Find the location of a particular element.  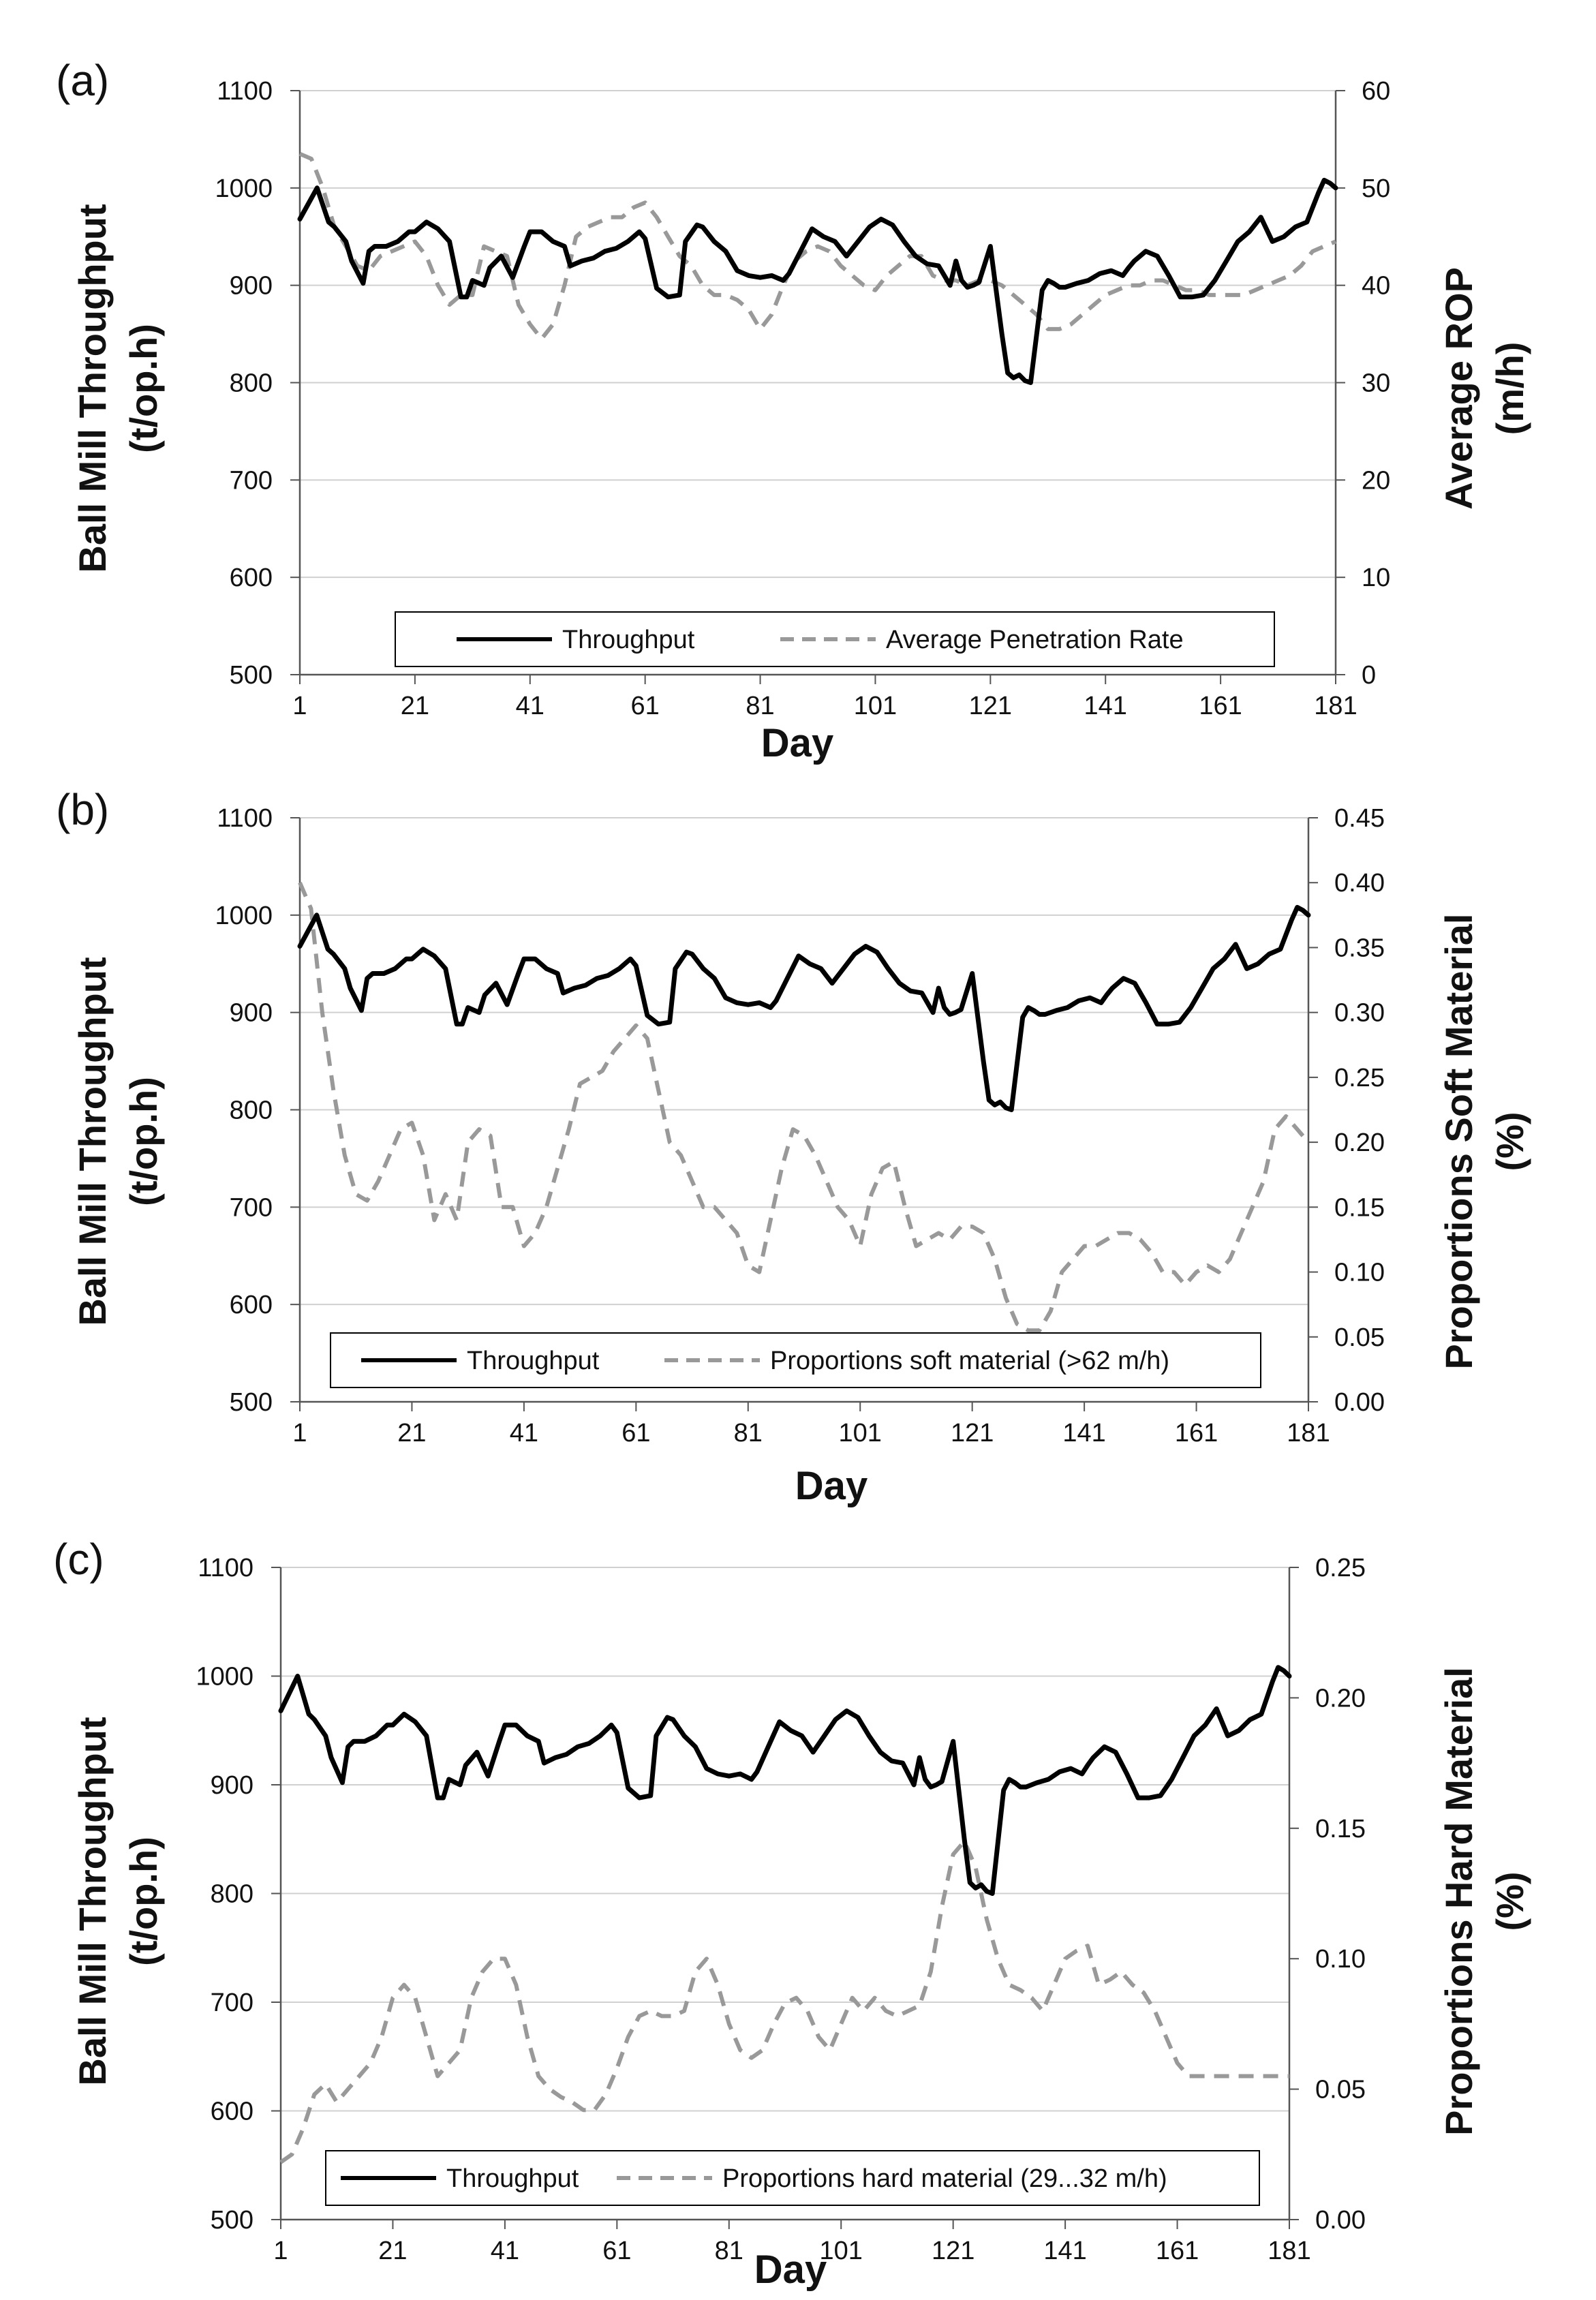

panel-c-x-tick-label: 161 is located at coordinates (1177, 2251).